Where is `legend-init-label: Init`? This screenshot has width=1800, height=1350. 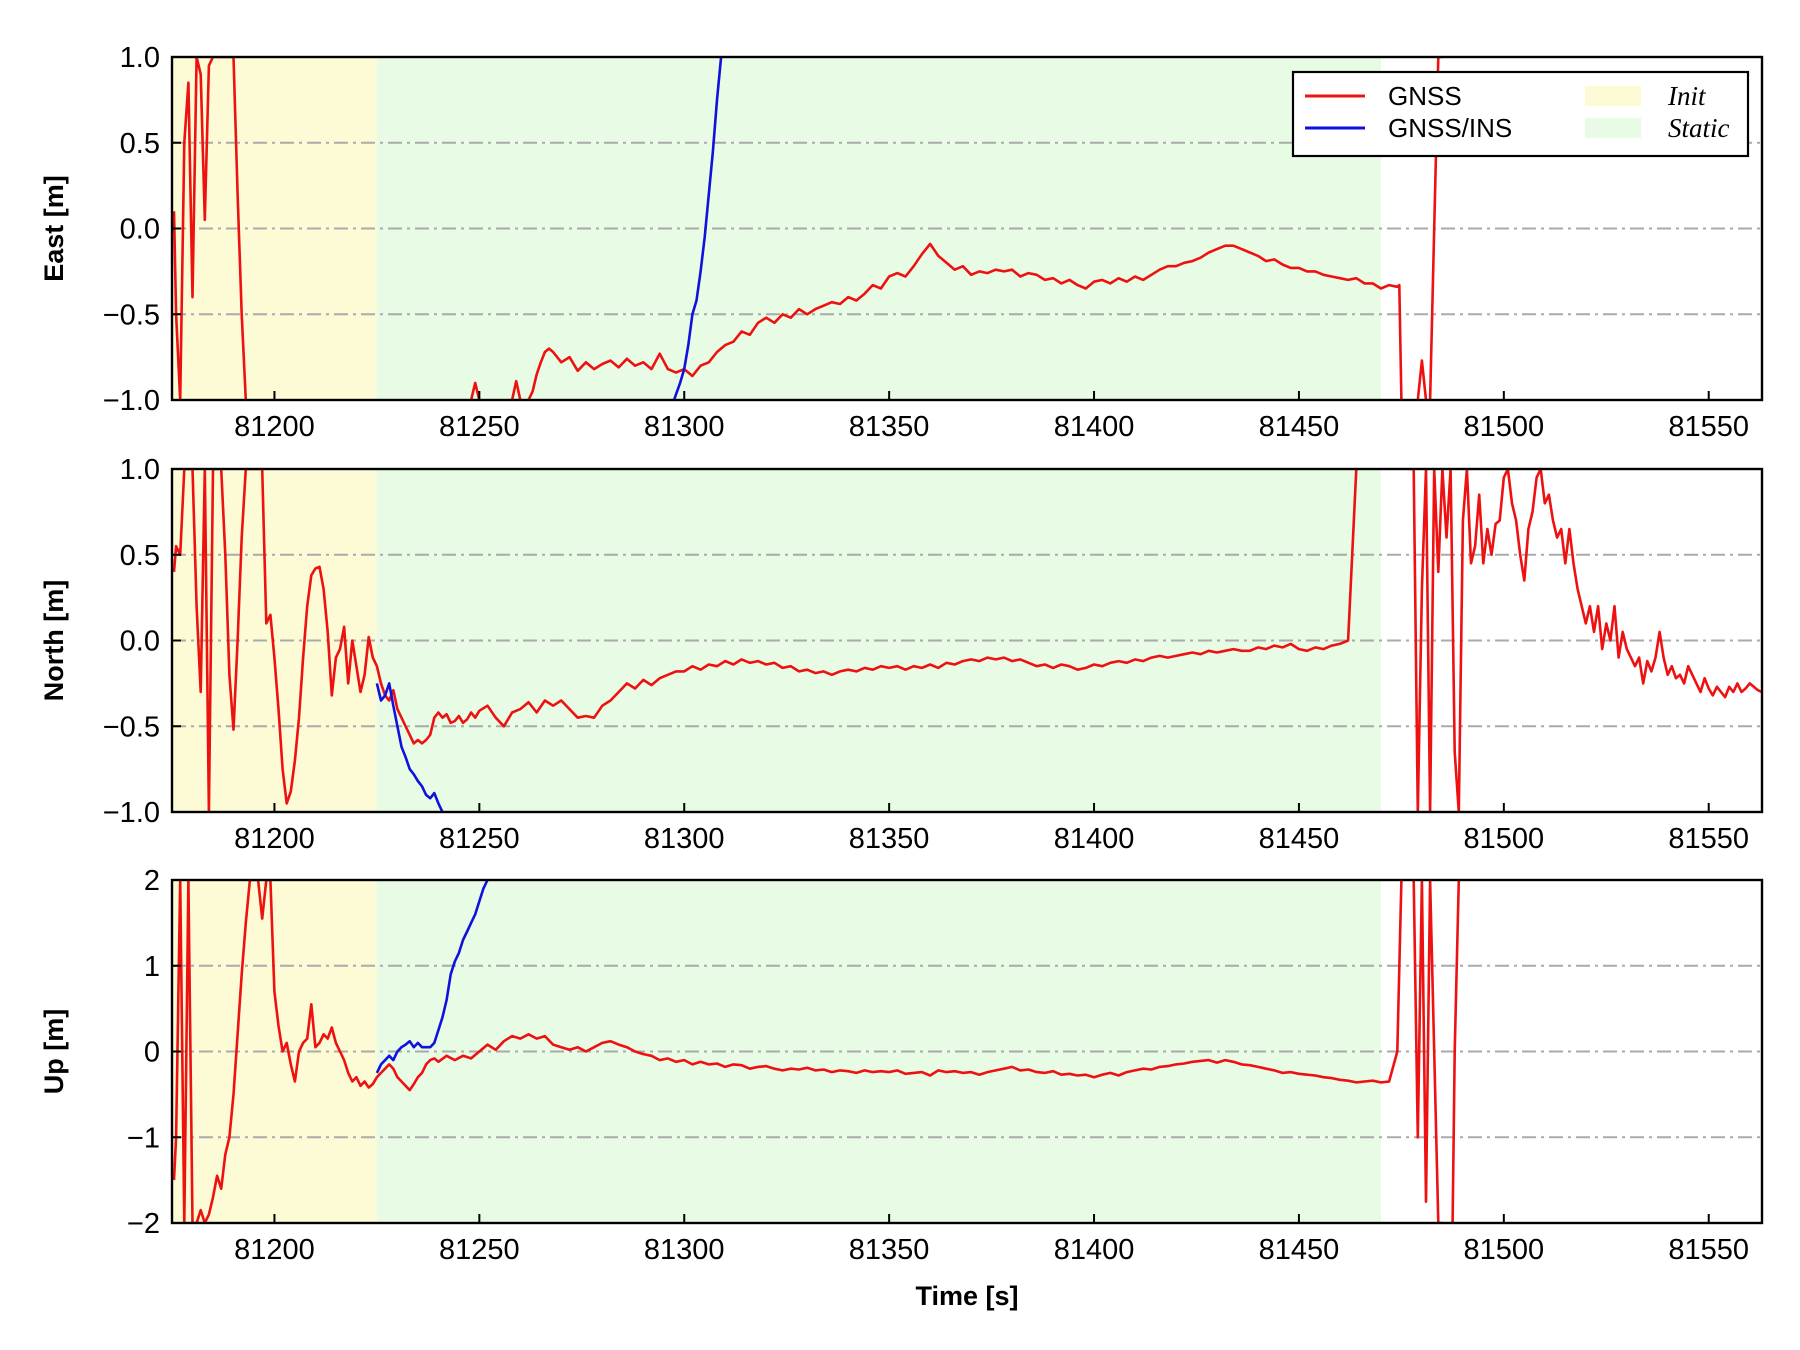
legend-init-label: Init is located at coordinates (1687, 96).